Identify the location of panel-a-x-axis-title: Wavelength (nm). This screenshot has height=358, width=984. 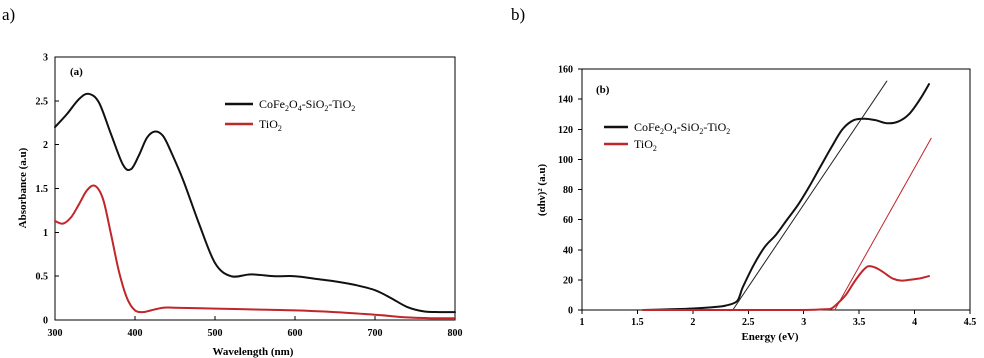
(253, 352).